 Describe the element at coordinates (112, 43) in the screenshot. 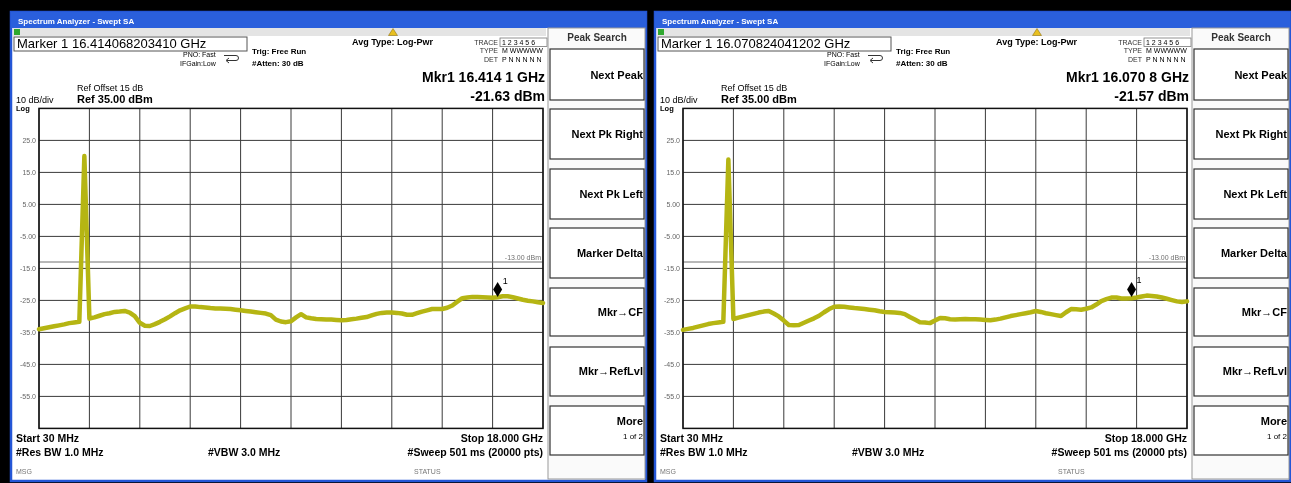

I see `text: Marker 1 16.414068203410 GHz` at that location.